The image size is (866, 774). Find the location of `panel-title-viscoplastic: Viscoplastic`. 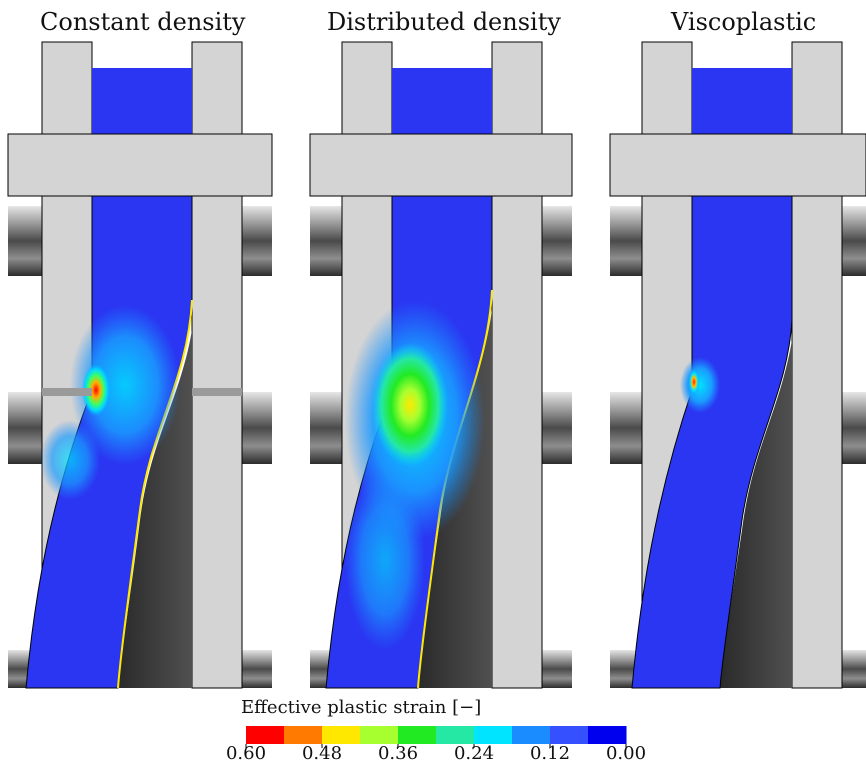

panel-title-viscoplastic: Viscoplastic is located at coordinates (744, 22).